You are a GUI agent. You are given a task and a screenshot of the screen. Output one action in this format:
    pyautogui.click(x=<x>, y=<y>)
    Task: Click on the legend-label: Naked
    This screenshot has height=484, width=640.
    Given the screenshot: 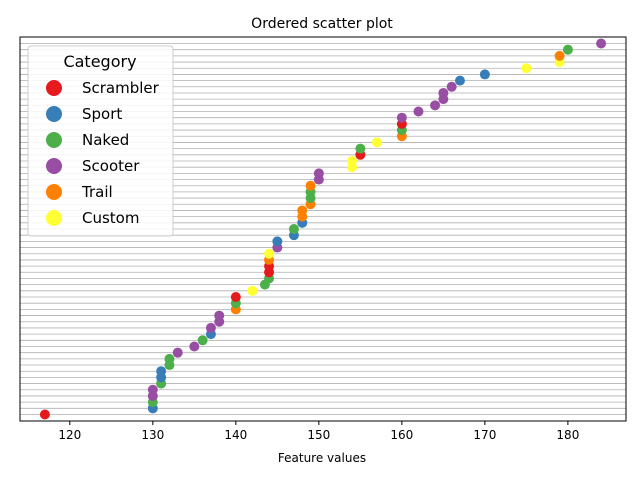 What is the action you would take?
    pyautogui.click(x=105, y=140)
    